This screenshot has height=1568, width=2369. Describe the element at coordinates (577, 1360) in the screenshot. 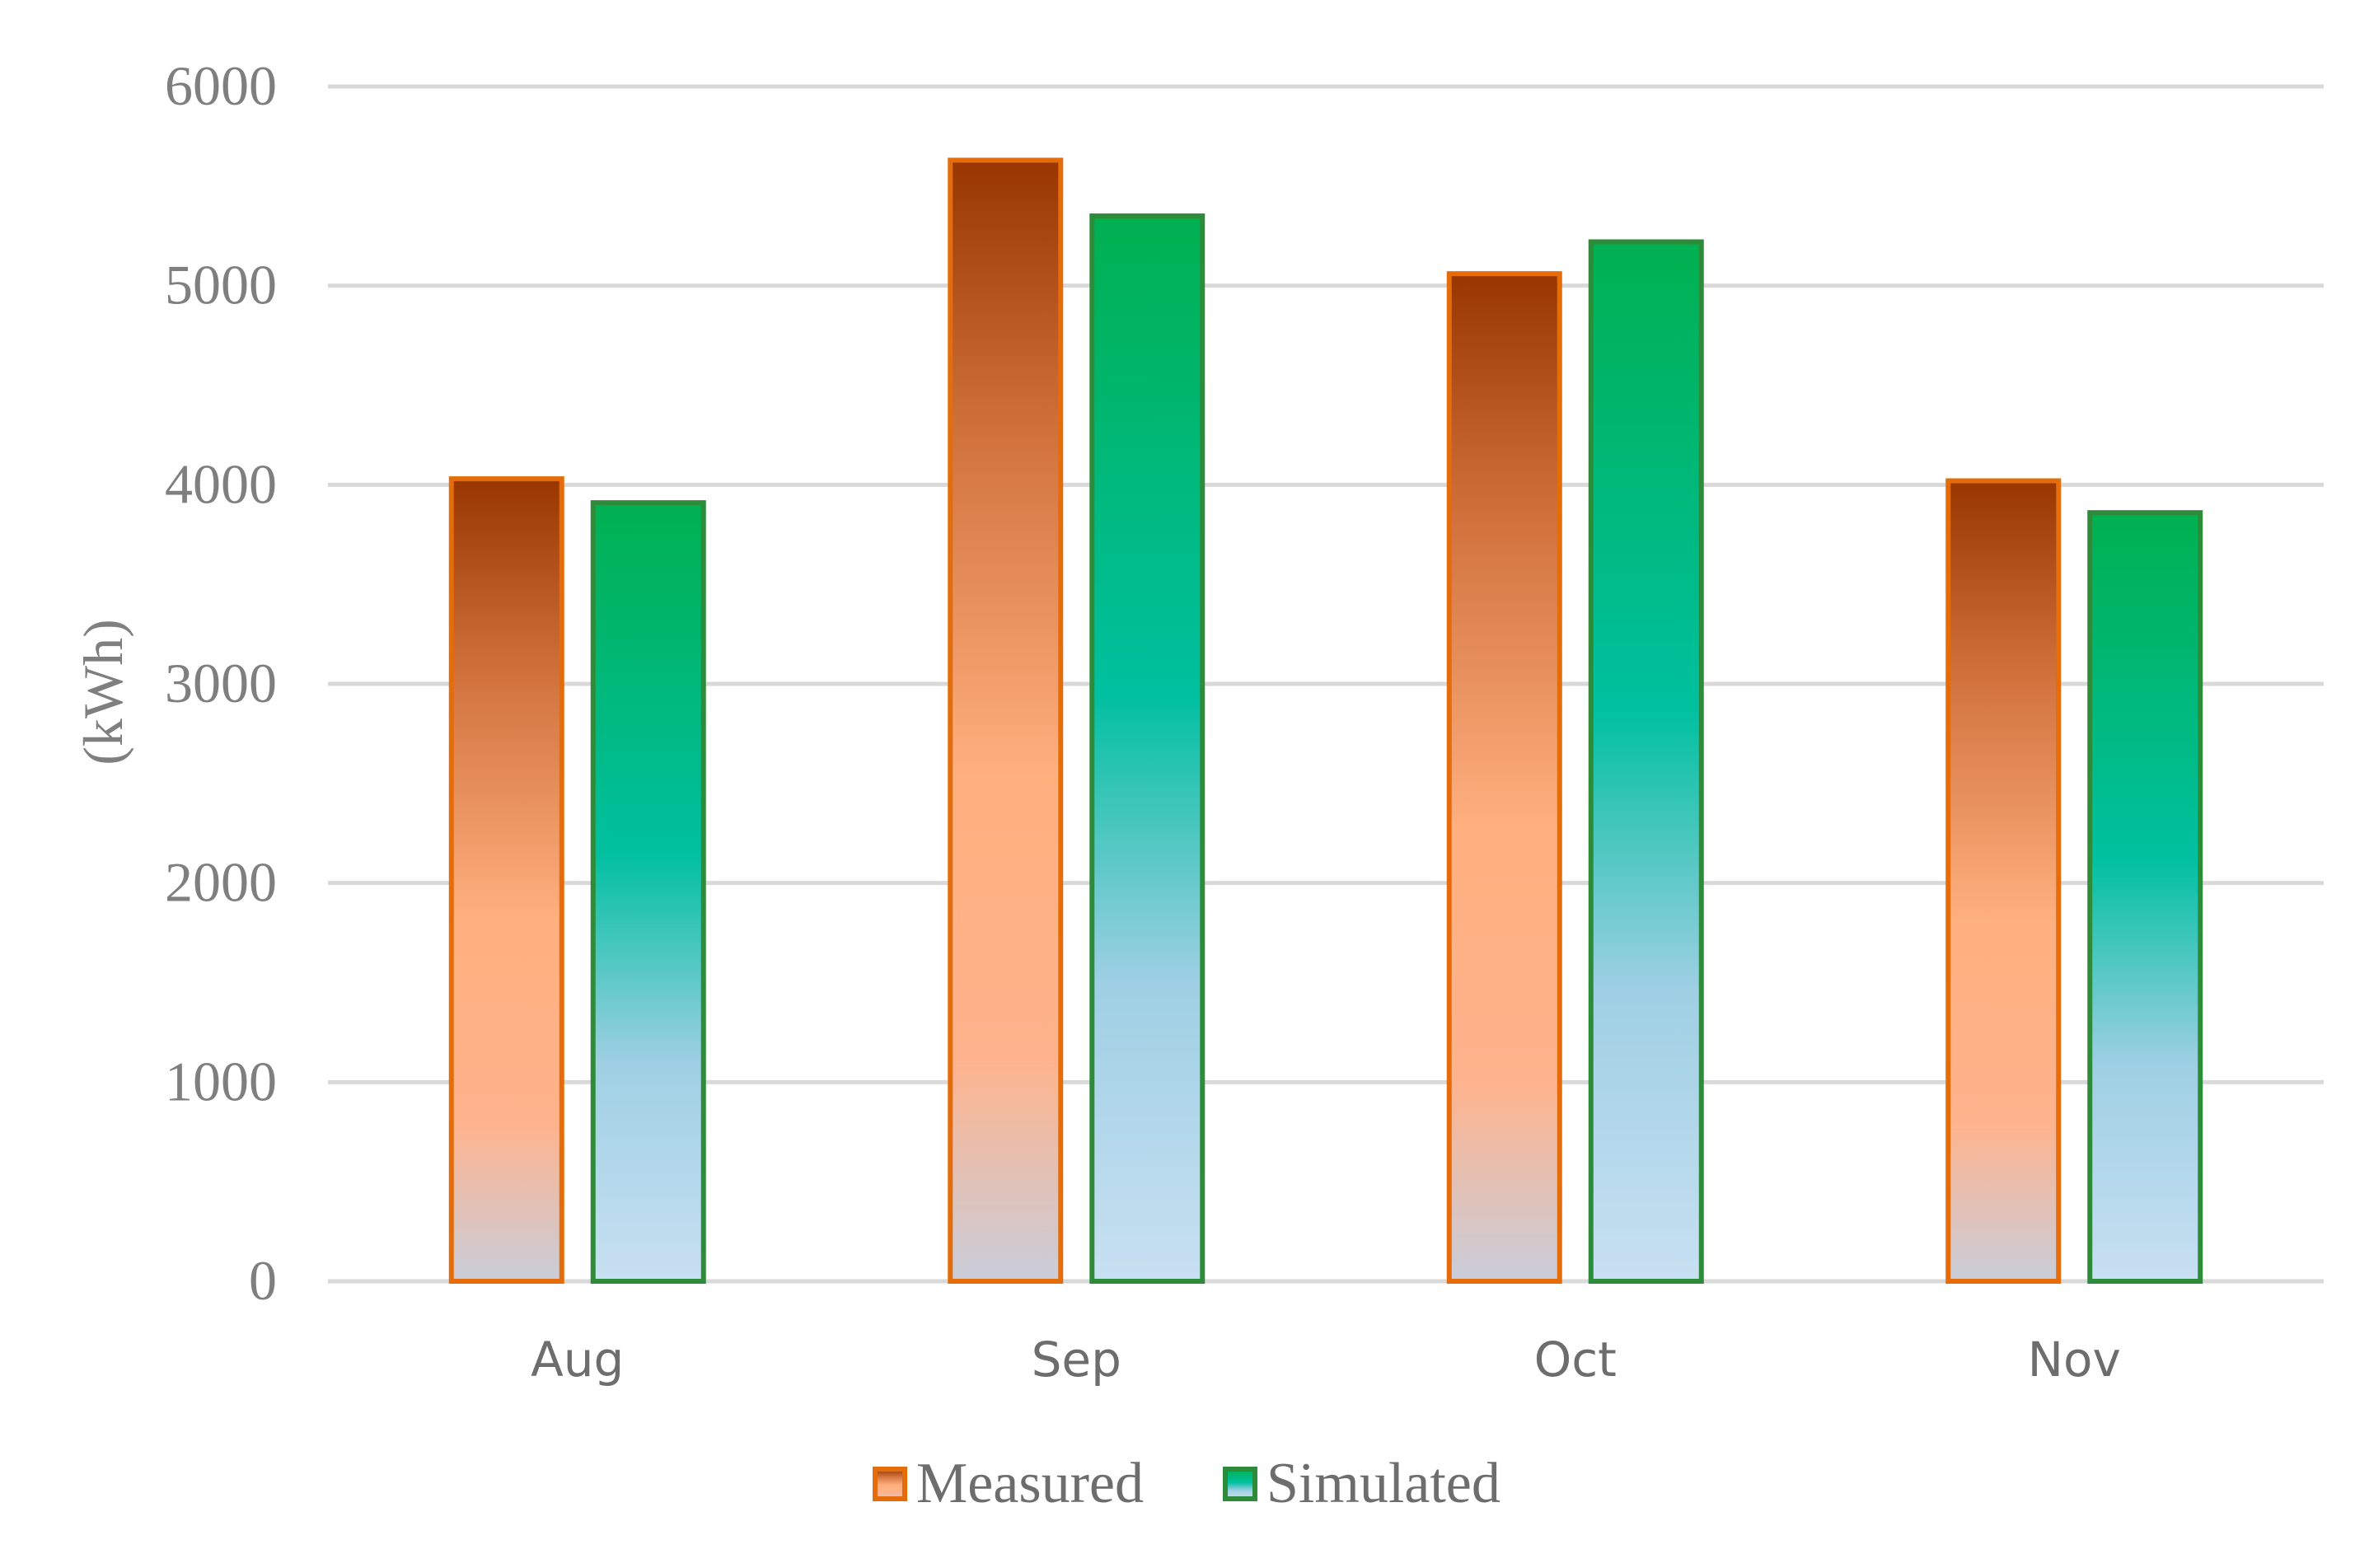

I see `x-tick-label: Aug` at that location.